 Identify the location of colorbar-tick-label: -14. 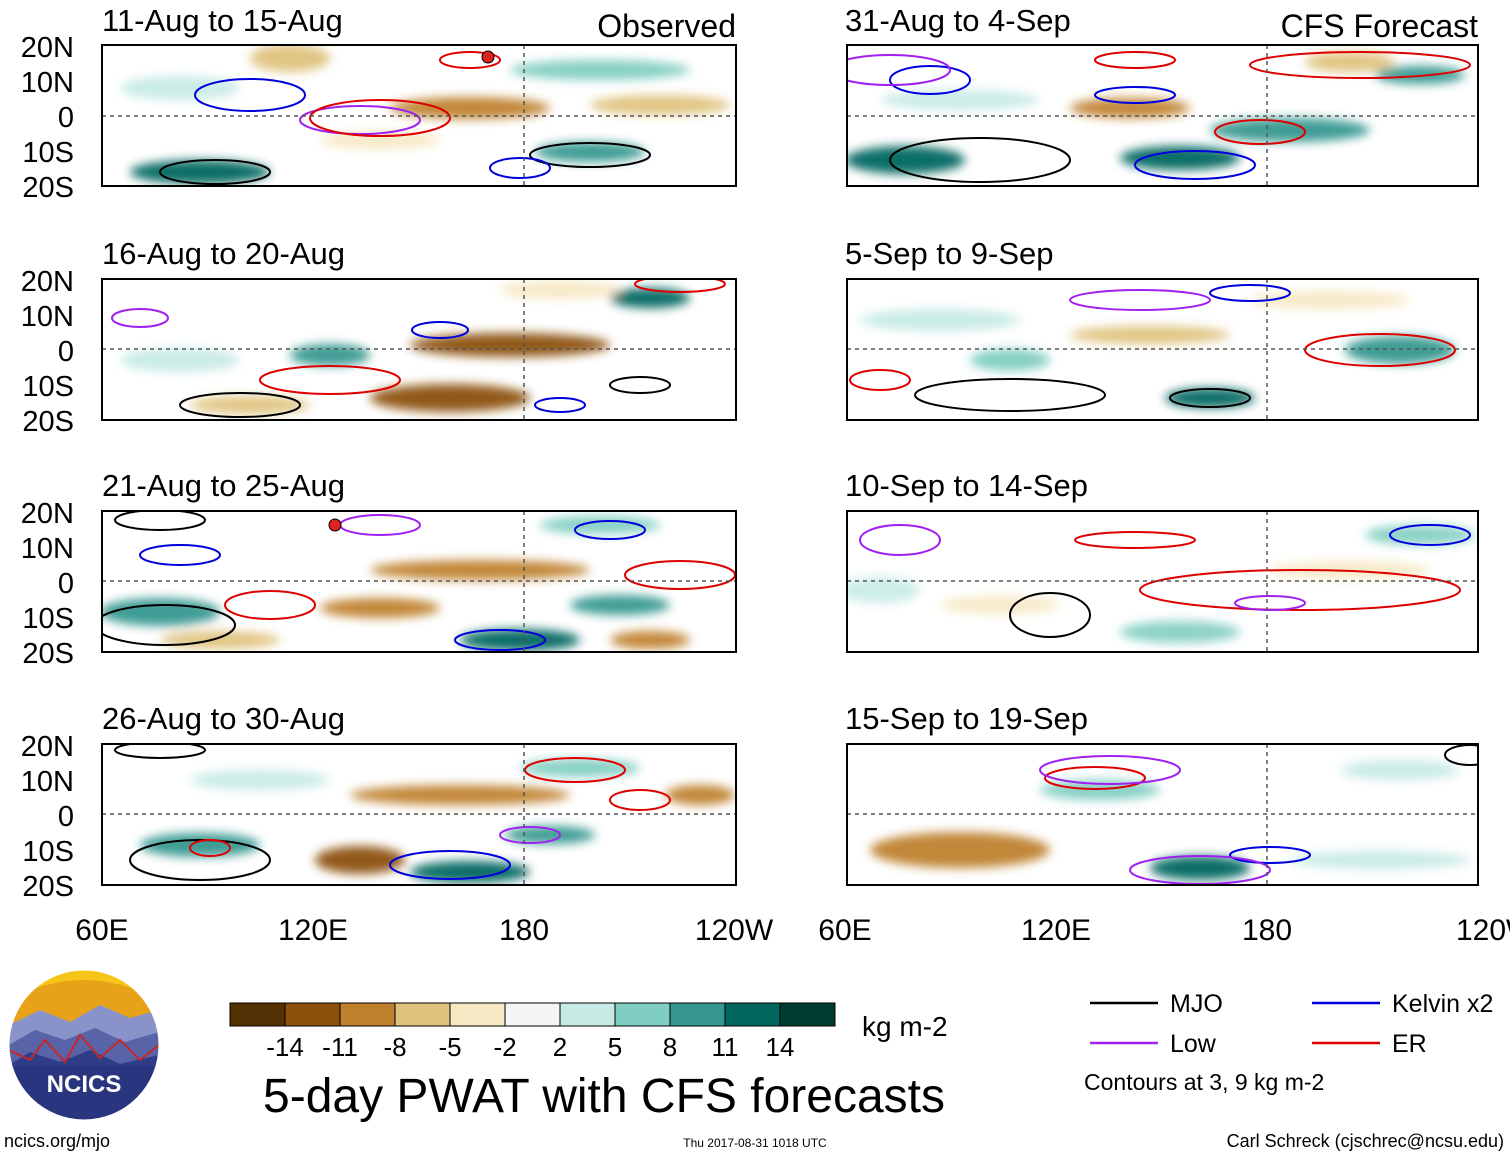
(285, 1047).